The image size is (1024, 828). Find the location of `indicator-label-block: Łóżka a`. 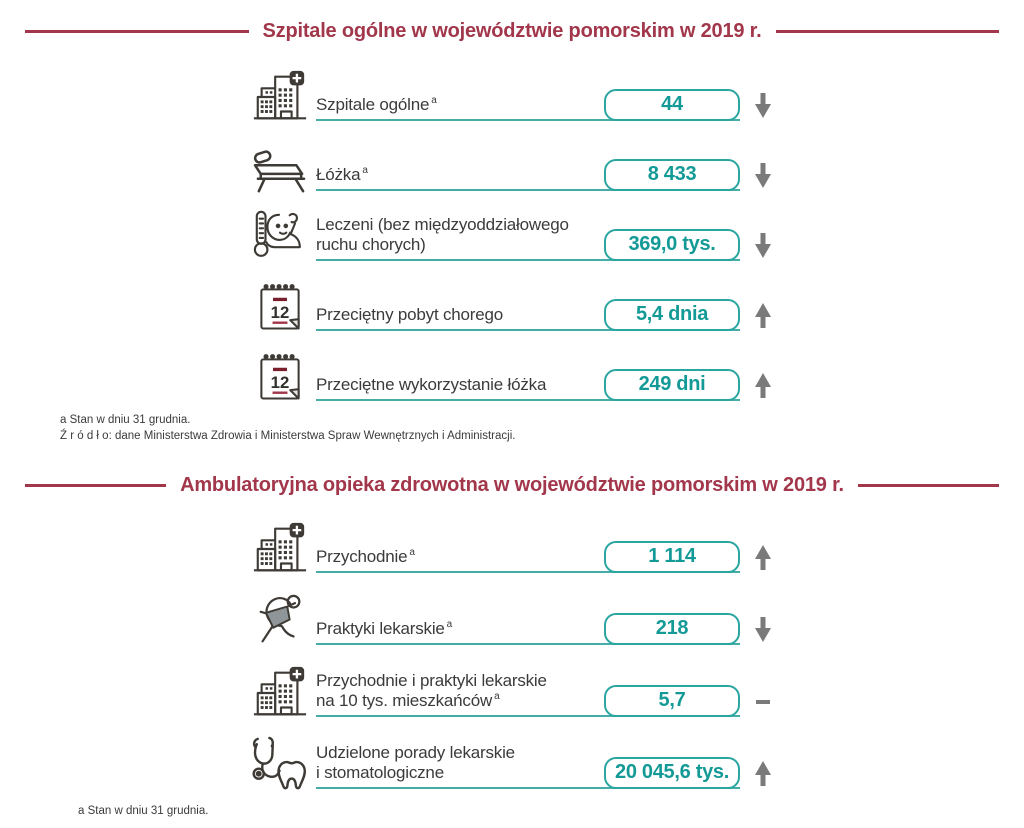

indicator-label-block: Łóżka a is located at coordinates (460, 177).